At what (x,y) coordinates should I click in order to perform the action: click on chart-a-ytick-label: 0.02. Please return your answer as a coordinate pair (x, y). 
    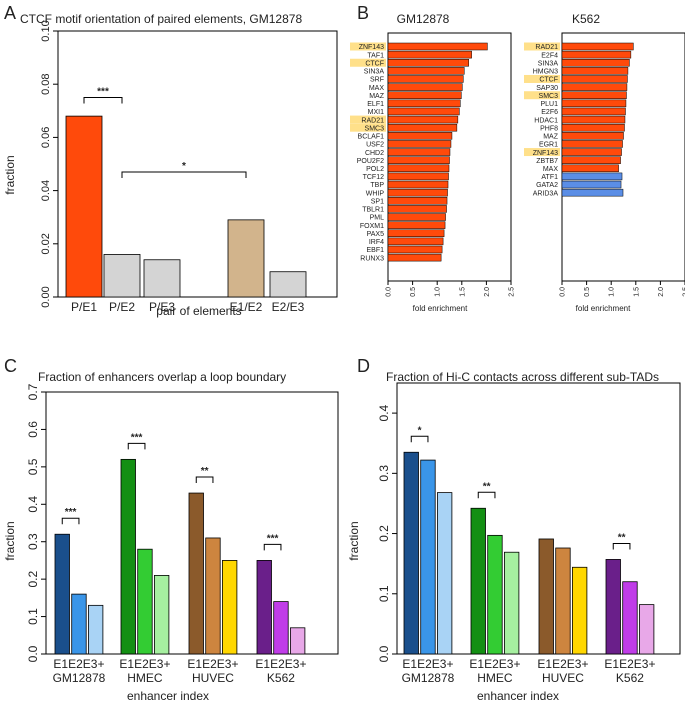
    Looking at the image, I should click on (46, 243).